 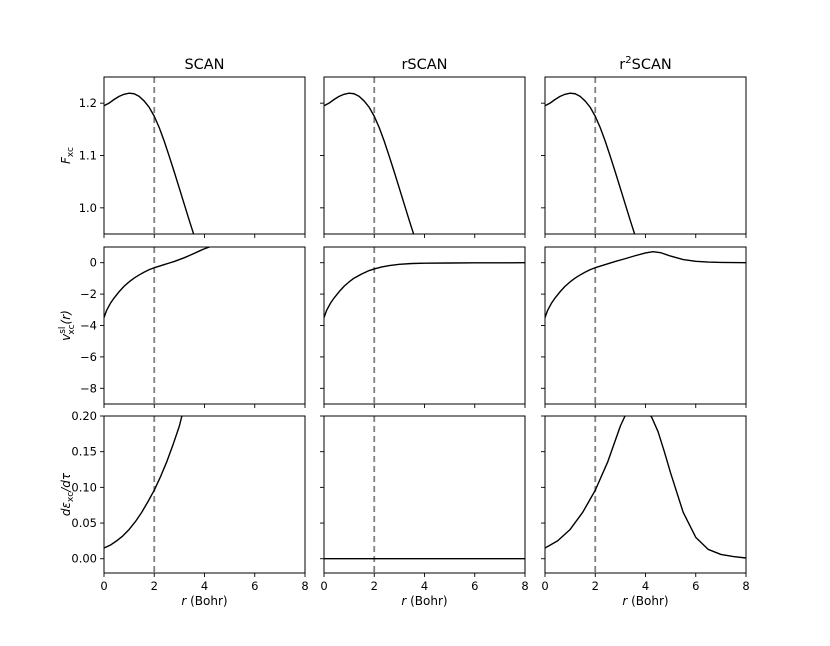 I want to click on panel-r3-c3: 0 2 4 6 8 r (Bohr), so click(x=645, y=511).